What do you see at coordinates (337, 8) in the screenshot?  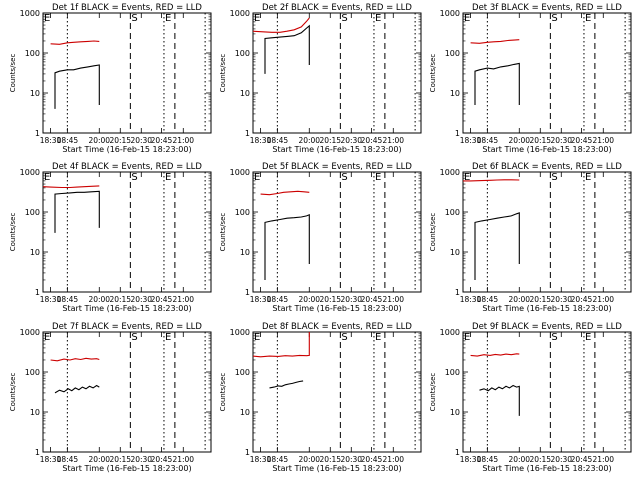 I see `chart-title: Det 2f BLACK = Events, RED = LLD` at bounding box center [337, 8].